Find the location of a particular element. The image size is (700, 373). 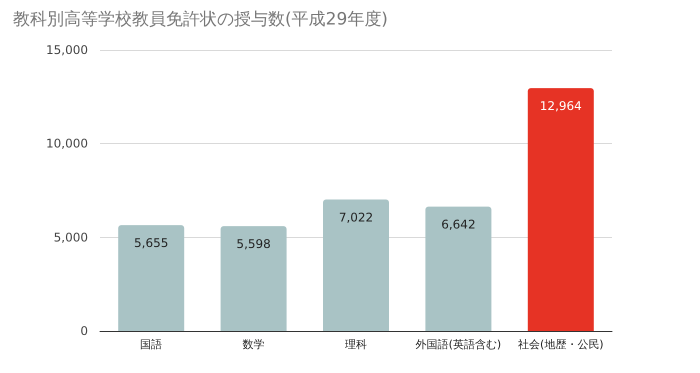

y-tick-label: 15,000 is located at coordinates (67, 50).